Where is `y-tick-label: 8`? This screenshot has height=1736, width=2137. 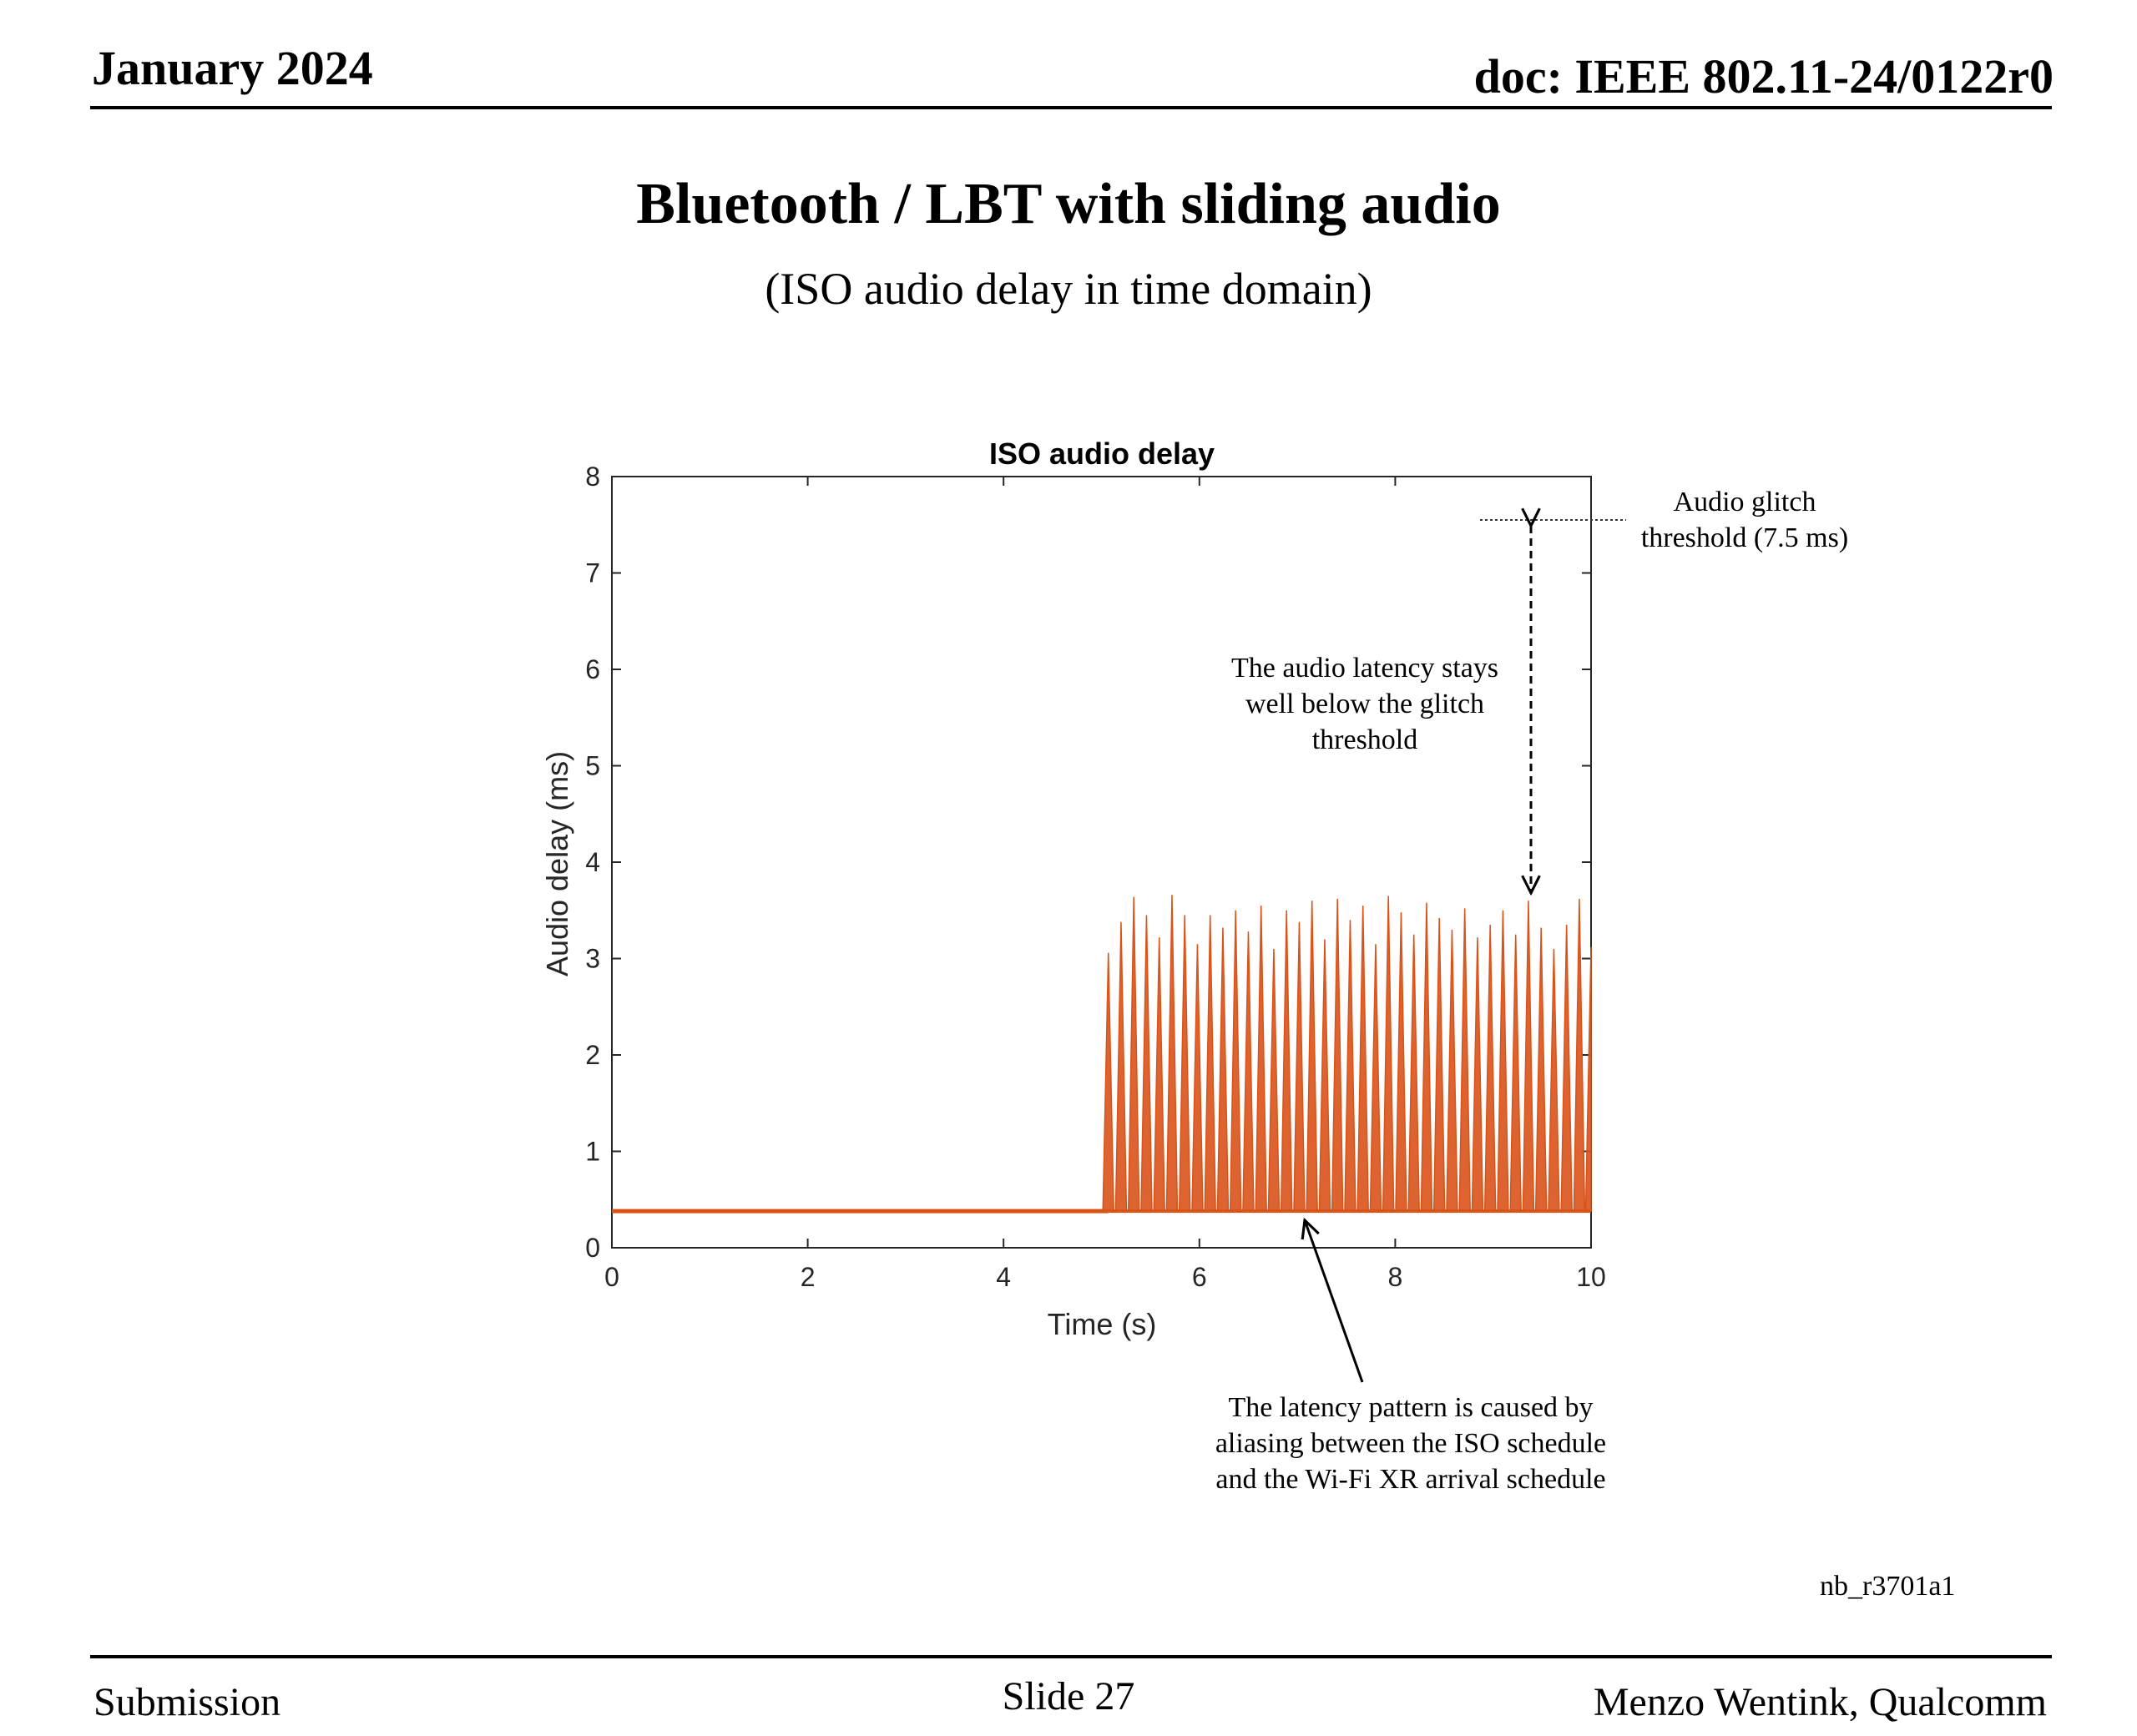
y-tick-label: 8 is located at coordinates (592, 477).